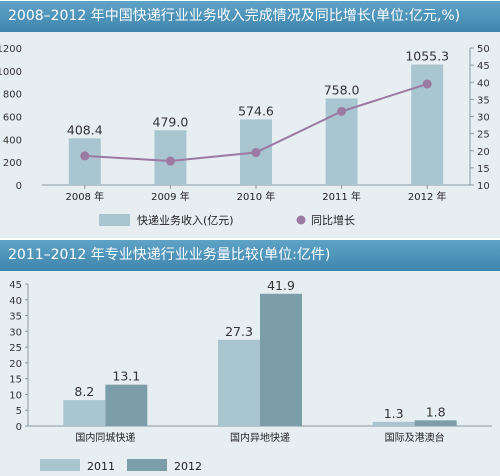  I want to click on volume-value-label: 1.8, so click(436, 411).